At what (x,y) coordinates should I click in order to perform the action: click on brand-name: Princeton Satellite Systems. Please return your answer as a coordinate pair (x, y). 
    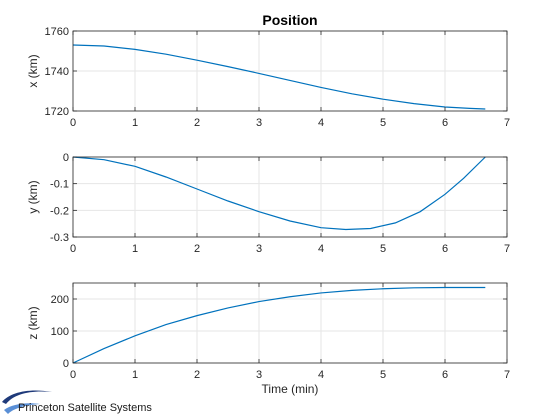
    Looking at the image, I should click on (85, 408).